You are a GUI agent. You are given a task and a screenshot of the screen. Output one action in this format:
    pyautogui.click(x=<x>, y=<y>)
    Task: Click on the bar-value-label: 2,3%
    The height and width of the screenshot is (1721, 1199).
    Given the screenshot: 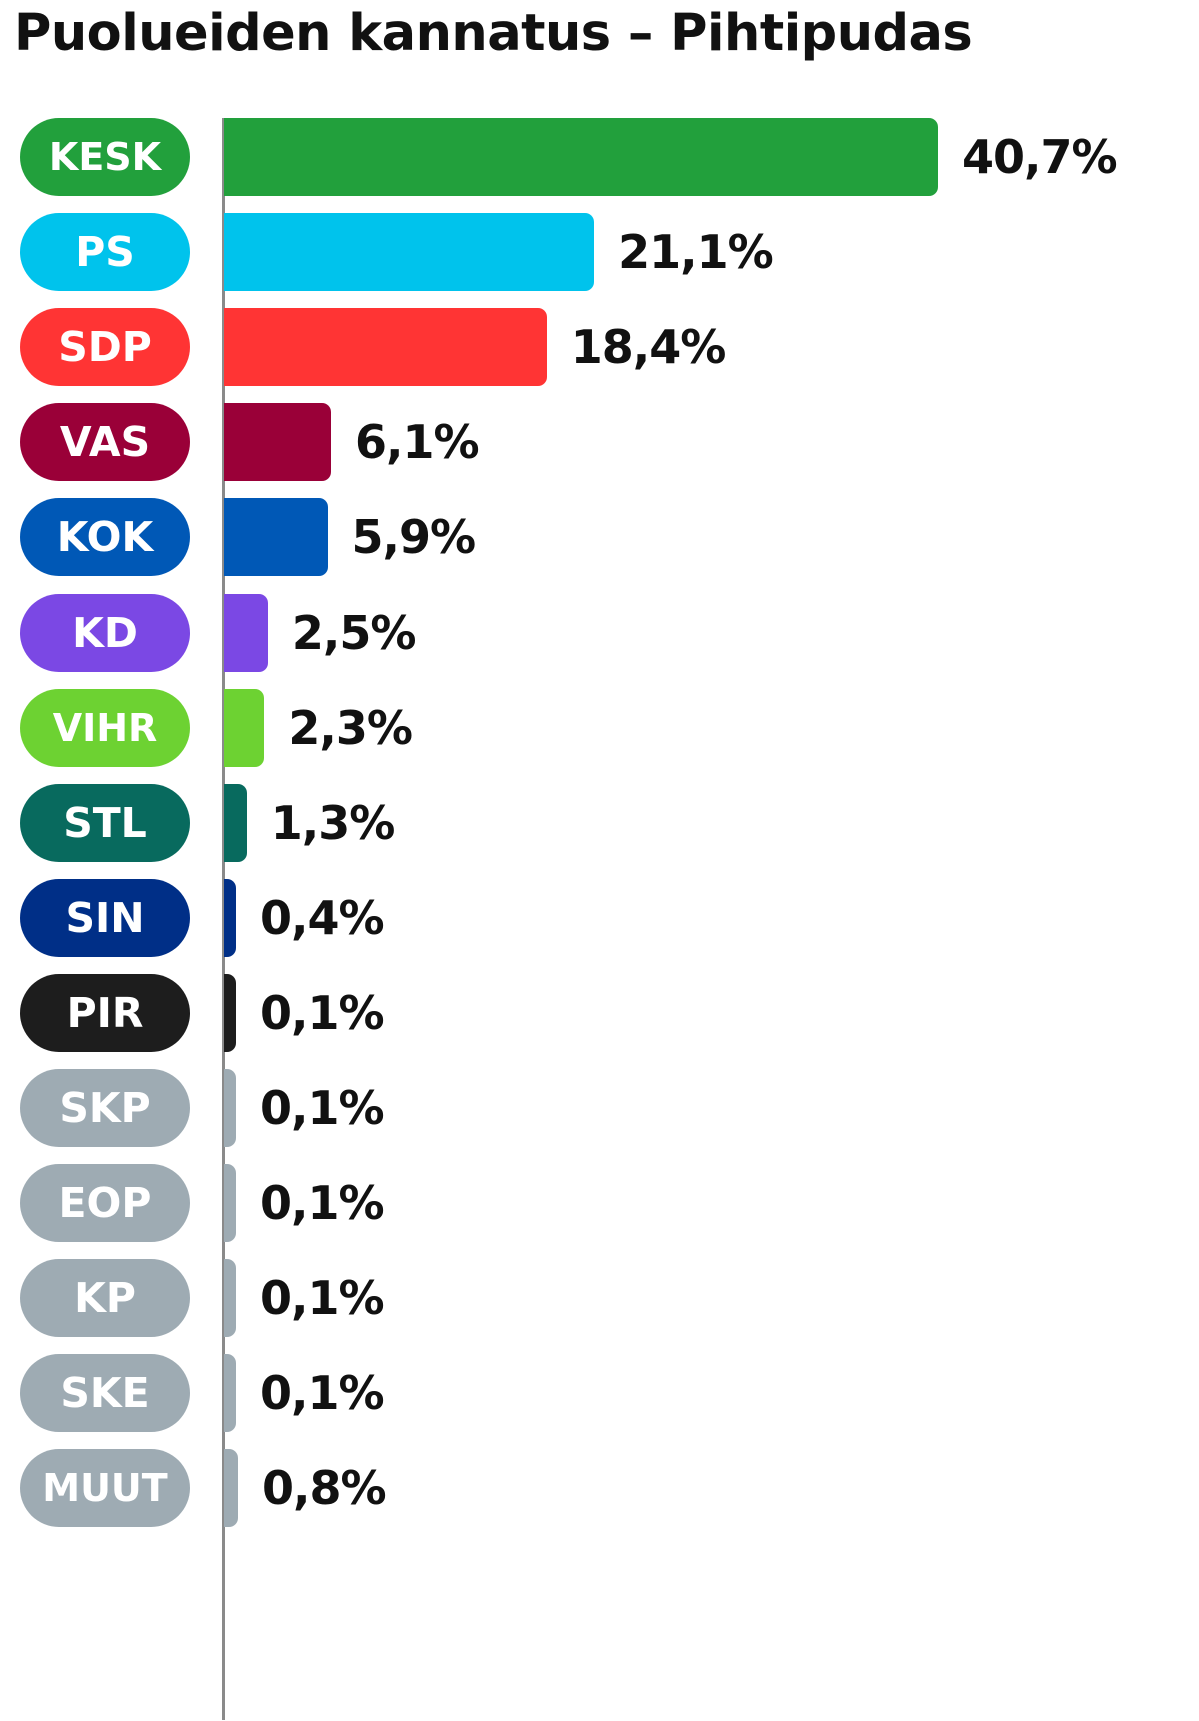 What is the action you would take?
    pyautogui.click(x=350, y=727)
    